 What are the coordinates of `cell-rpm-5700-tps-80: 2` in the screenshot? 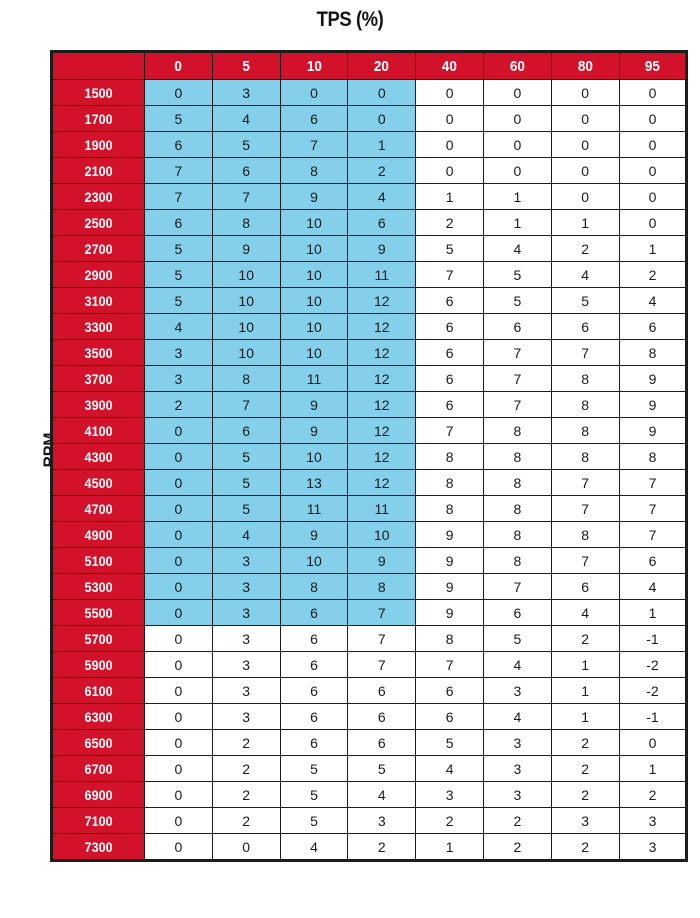 It's located at (585, 638).